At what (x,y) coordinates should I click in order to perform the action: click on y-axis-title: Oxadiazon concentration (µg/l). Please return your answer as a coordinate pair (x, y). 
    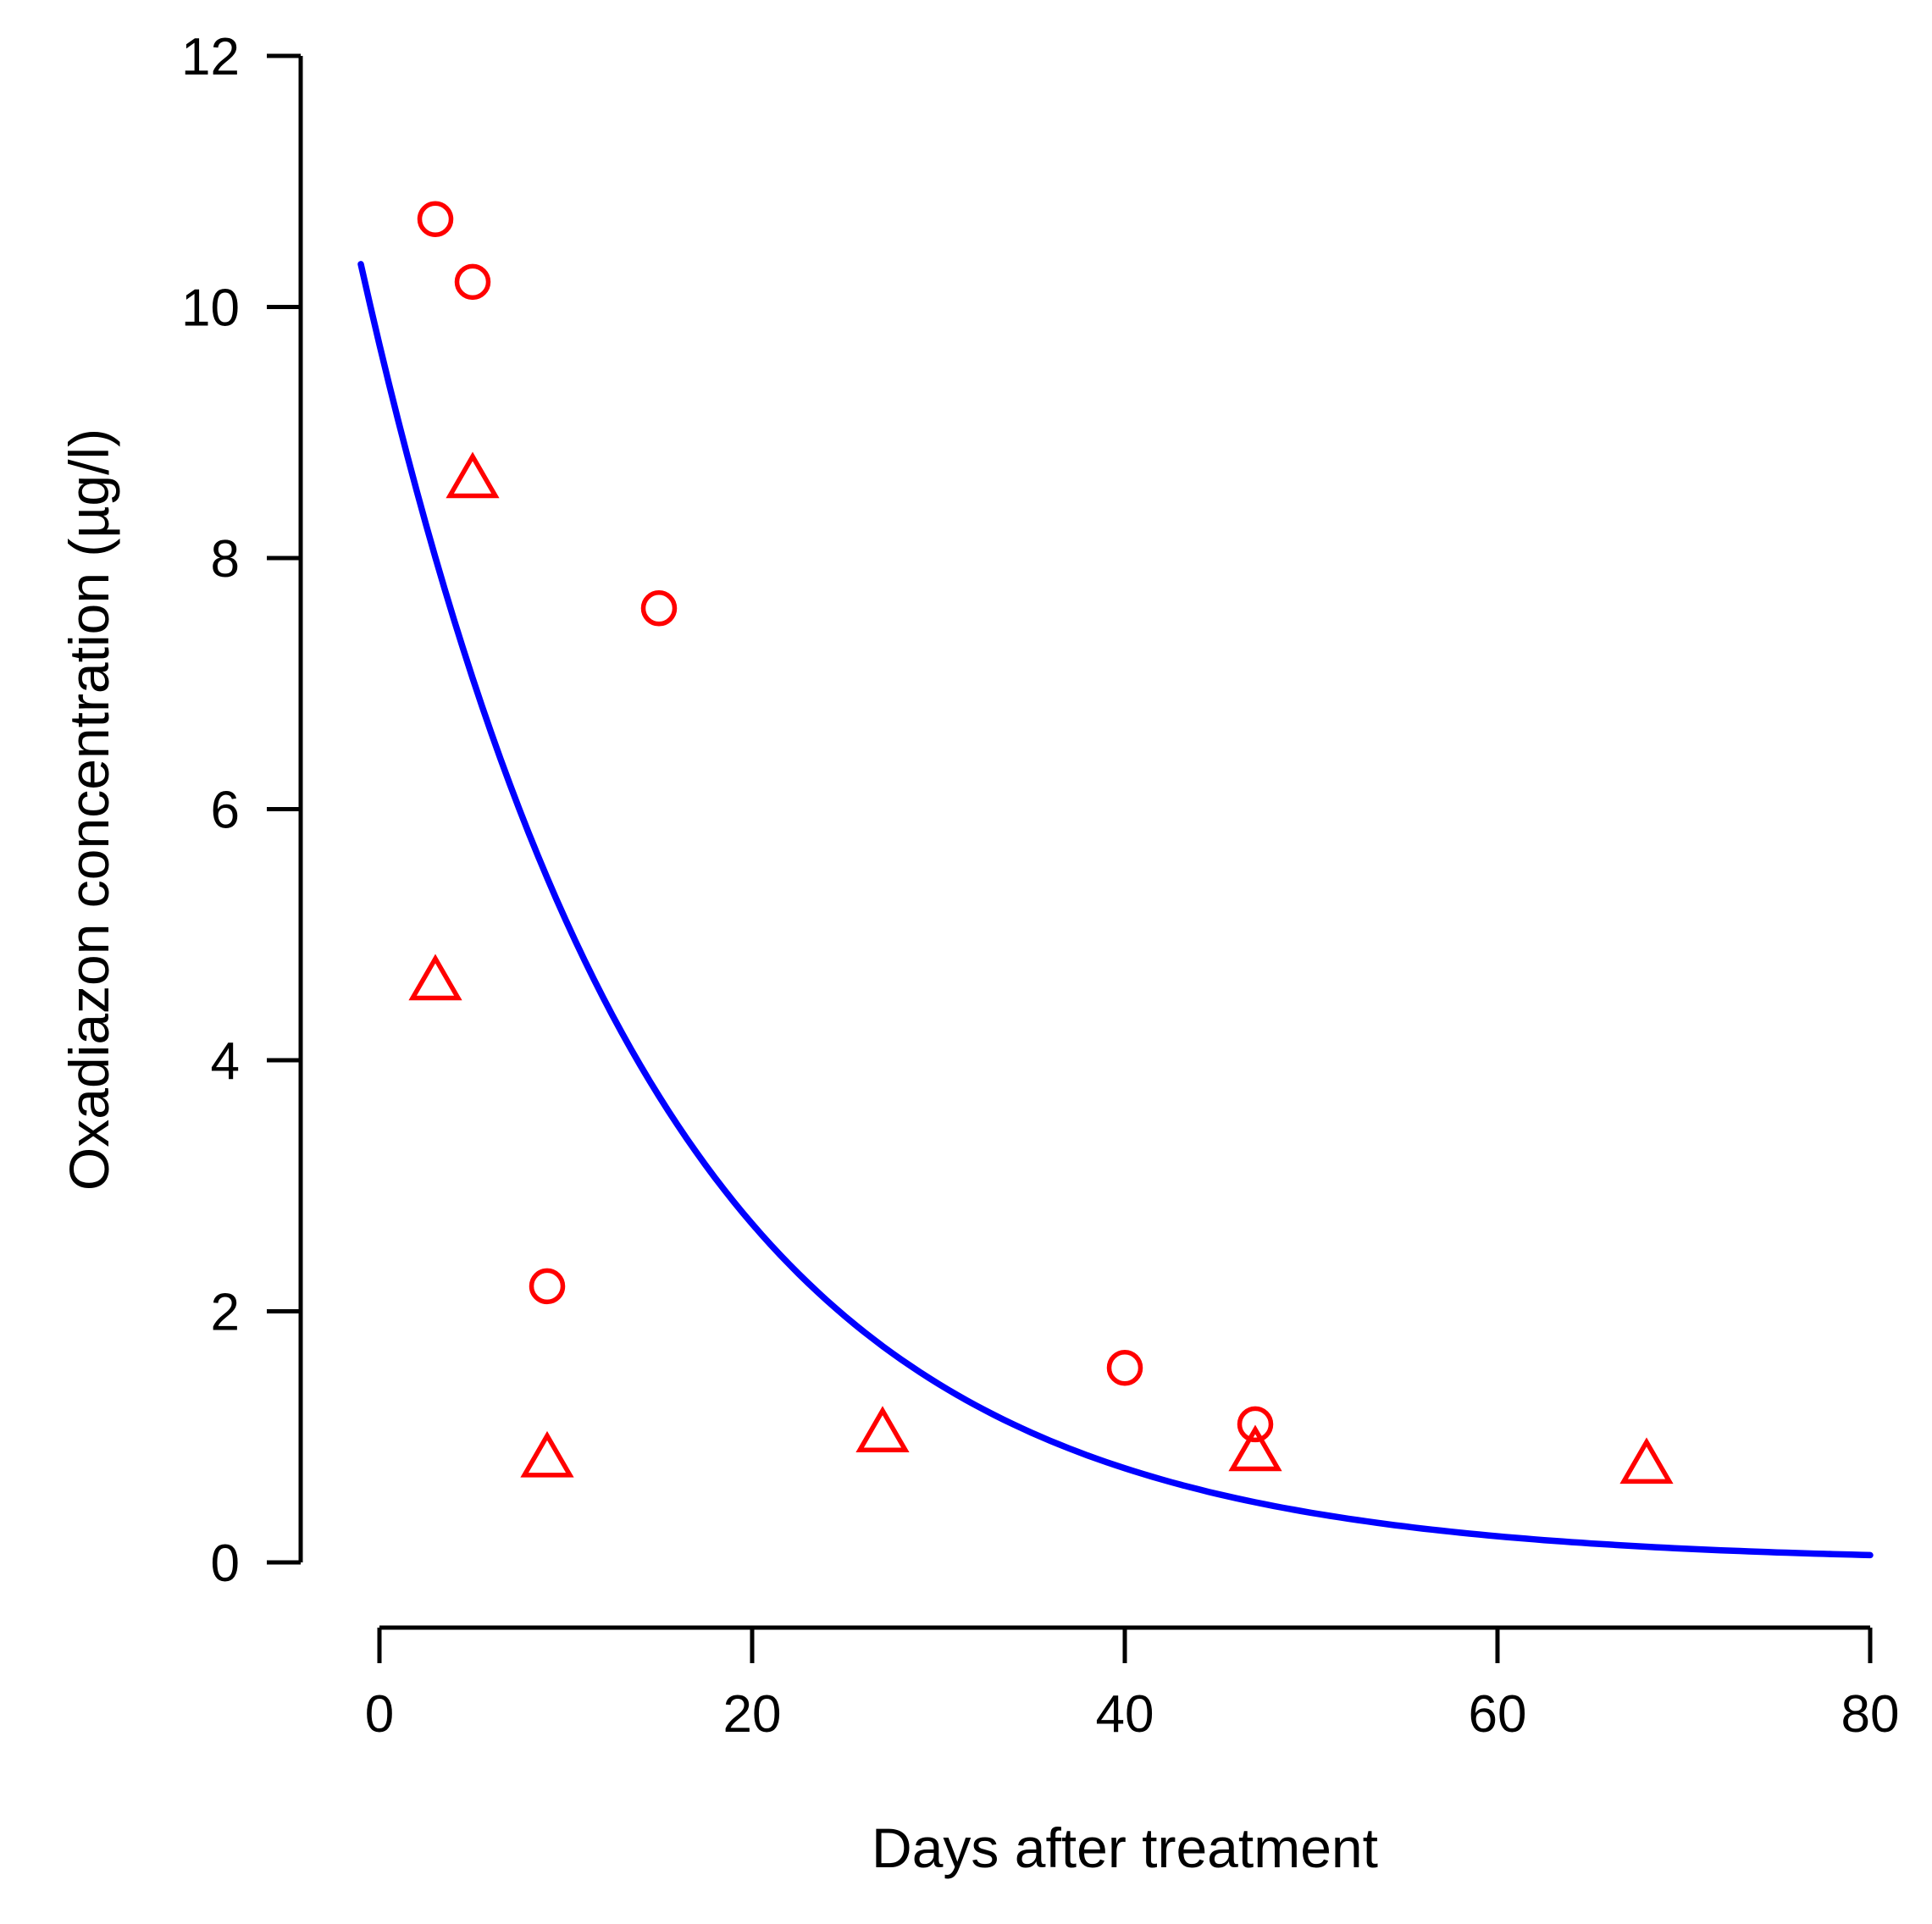
    Looking at the image, I should click on (89, 810).